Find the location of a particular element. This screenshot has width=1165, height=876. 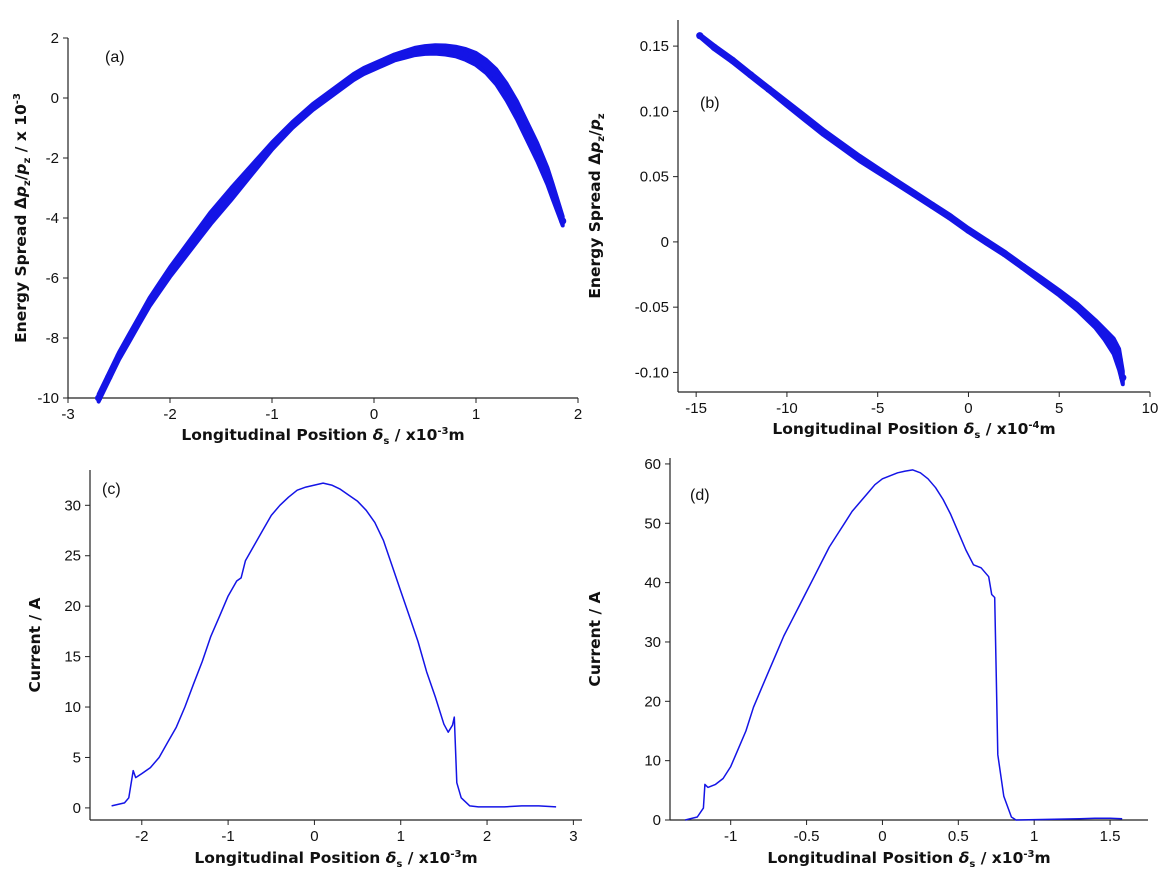

y-tick-label: 15 is located at coordinates (72, 657).